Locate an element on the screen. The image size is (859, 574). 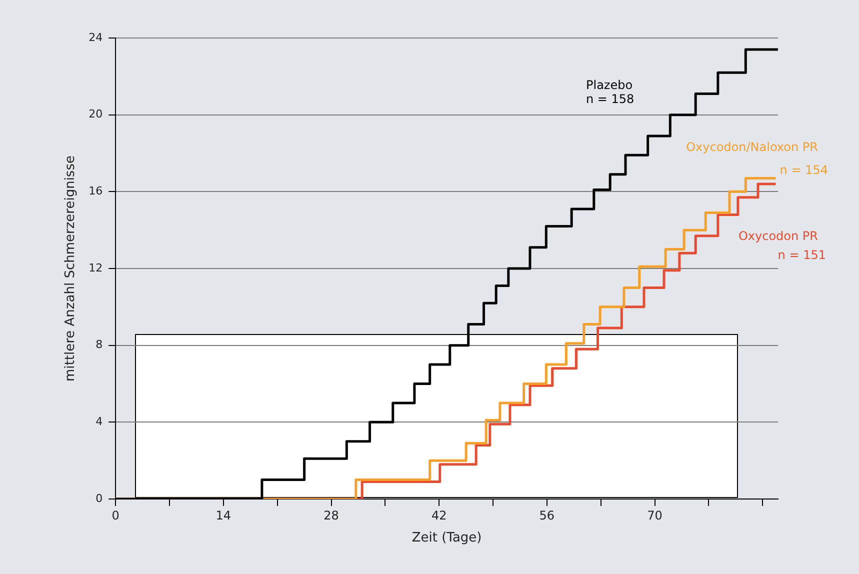
series-label: Oxycodon PR is located at coordinates (778, 236).